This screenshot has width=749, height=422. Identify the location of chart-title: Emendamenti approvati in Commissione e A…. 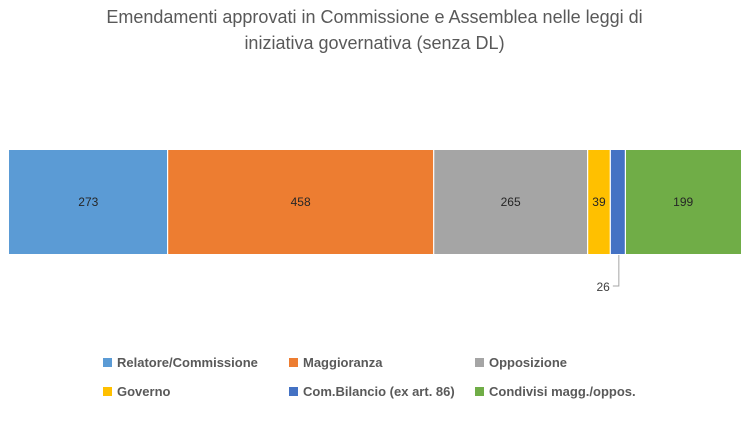
(374, 30).